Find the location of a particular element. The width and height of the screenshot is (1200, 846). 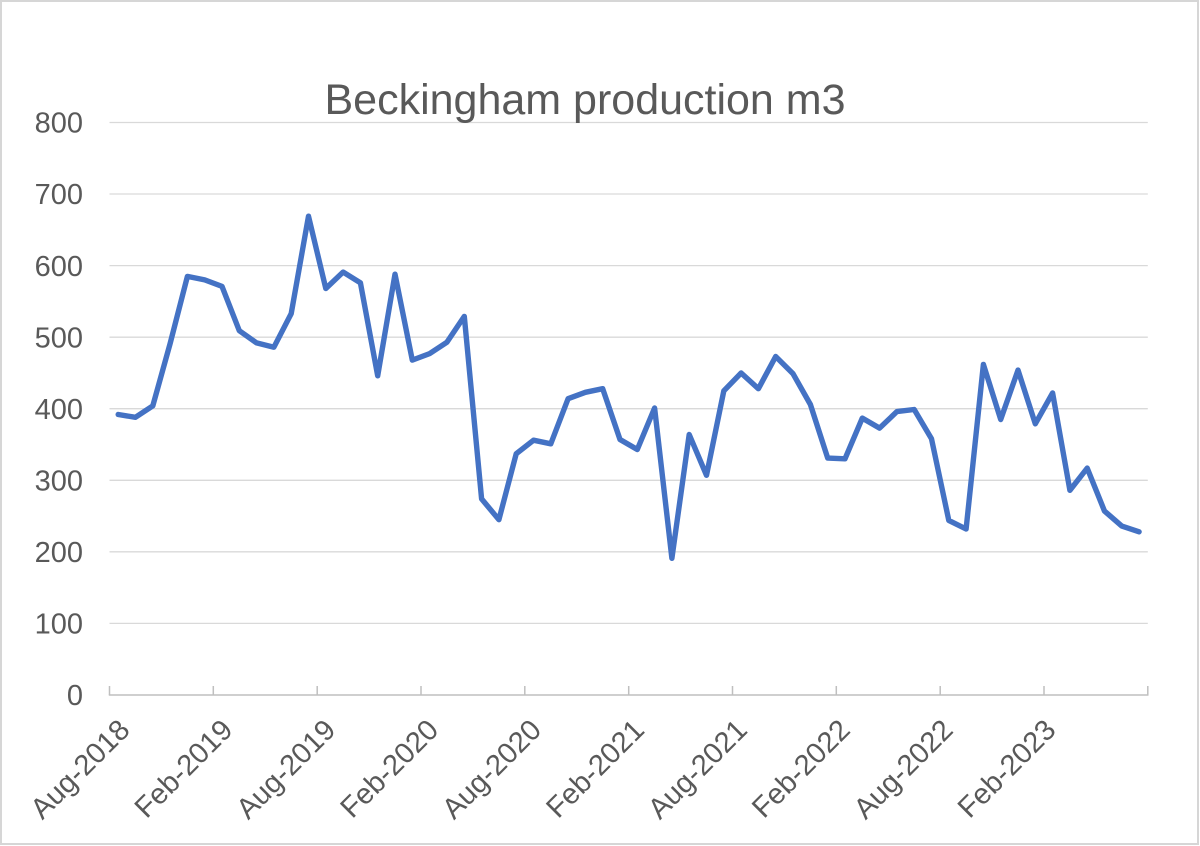

svg-text: Aug-2022 is located at coordinates (904, 770).